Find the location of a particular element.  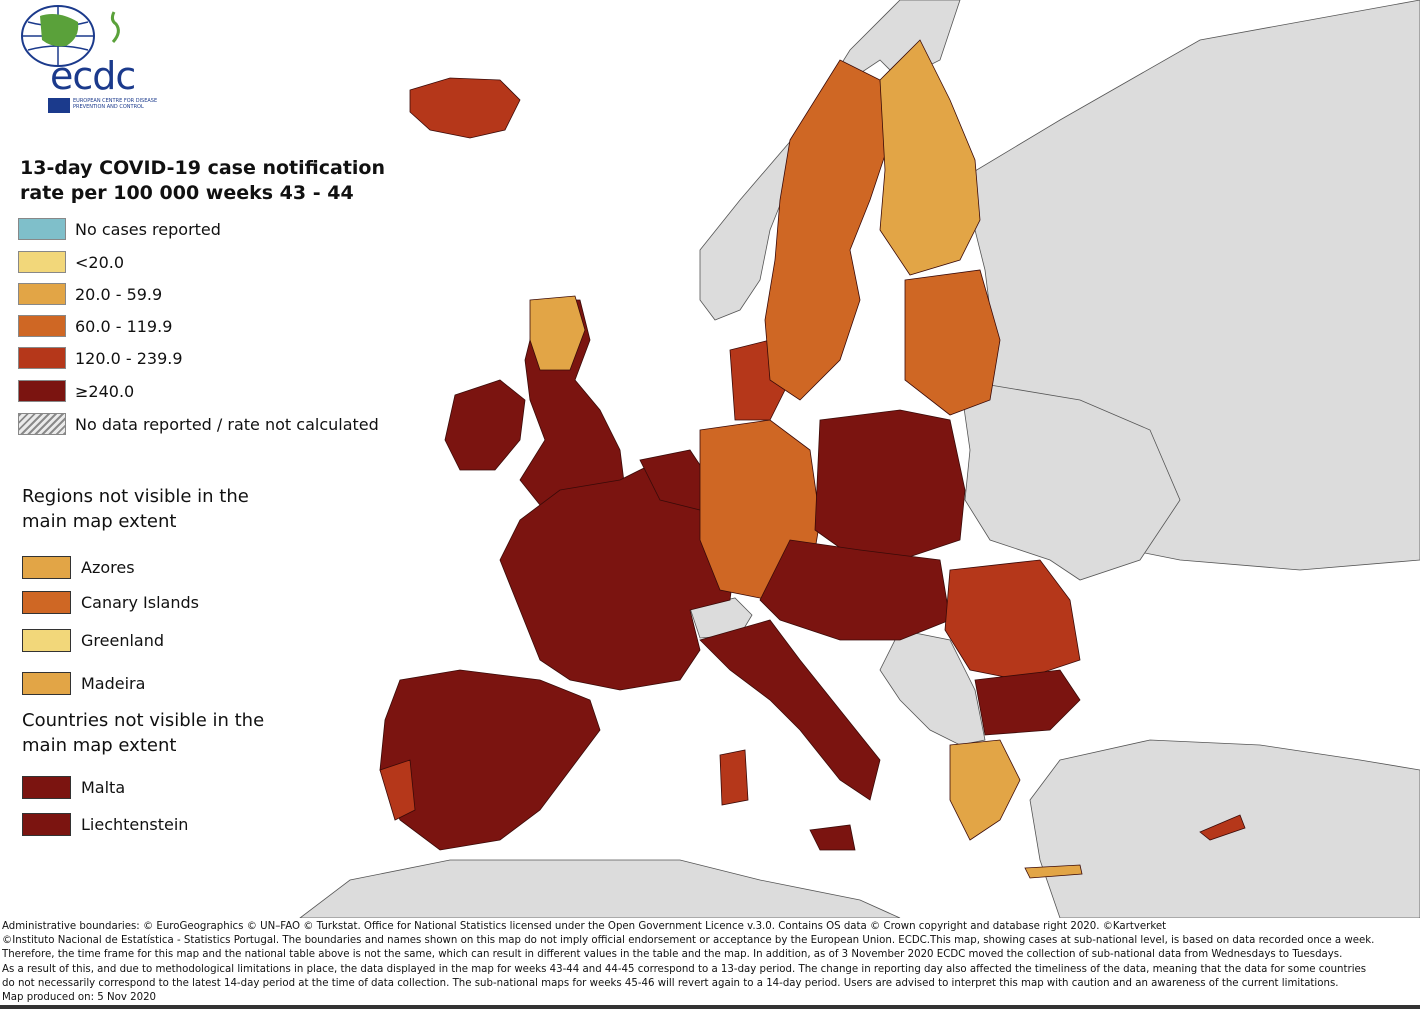

region-label: Madeira is located at coordinates (113, 683).